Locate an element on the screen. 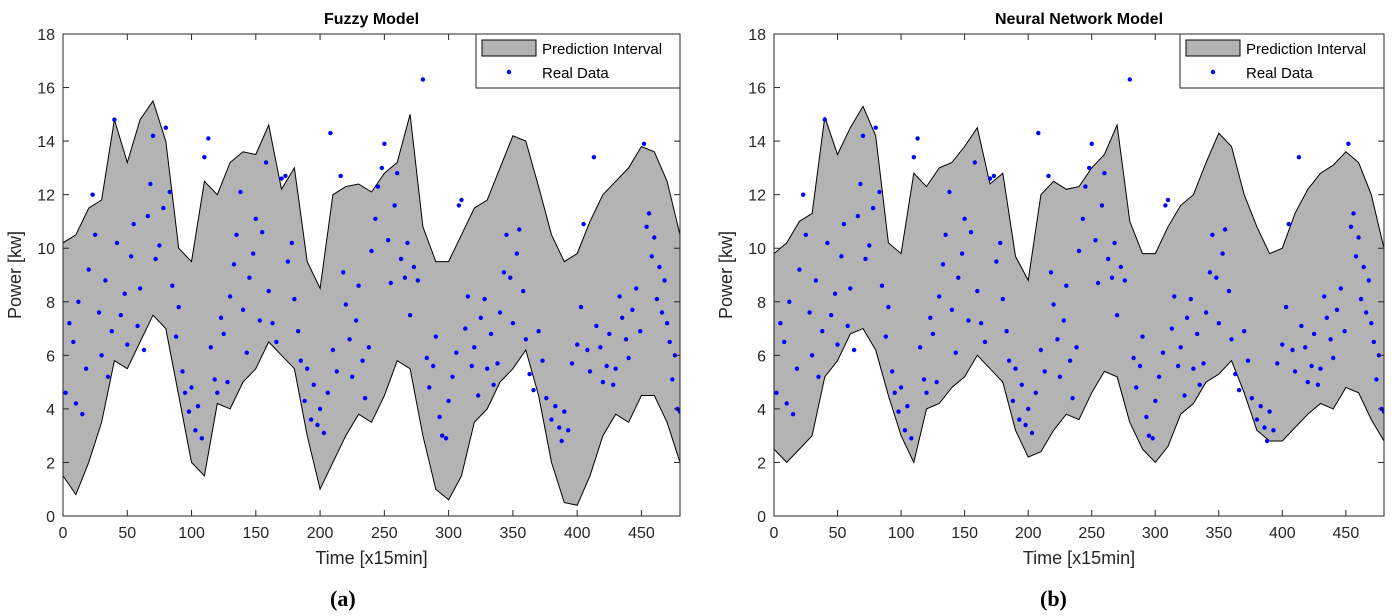 The image size is (1392, 616). fuzzy-x-tick-label-50: 50 is located at coordinates (127, 533).